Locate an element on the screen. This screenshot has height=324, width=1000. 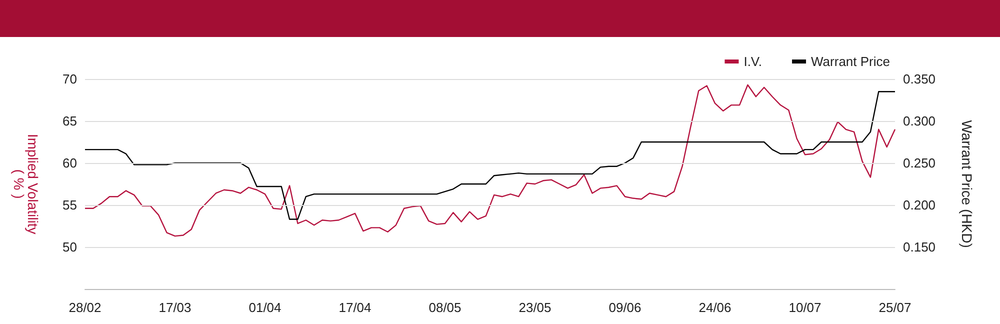
x-tick-label: 09/06 is located at coordinates (625, 307).